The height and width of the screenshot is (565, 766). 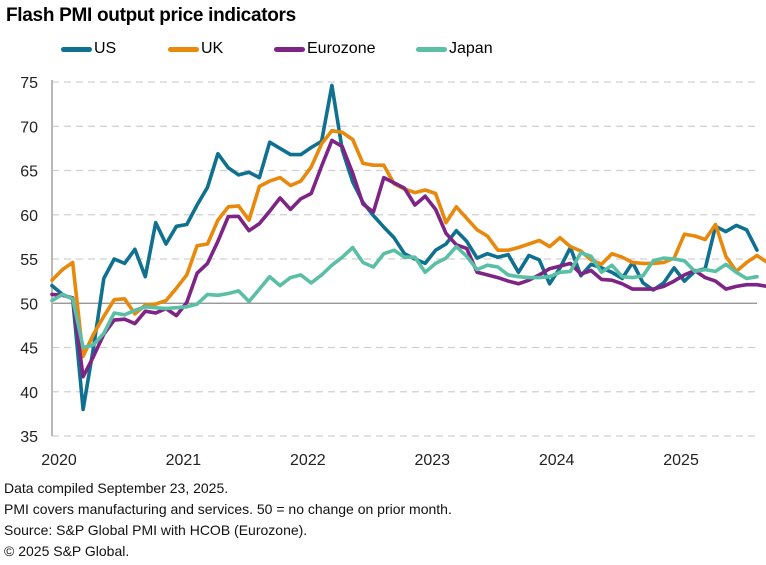 I want to click on legend-item-us: US, so click(x=88, y=49).